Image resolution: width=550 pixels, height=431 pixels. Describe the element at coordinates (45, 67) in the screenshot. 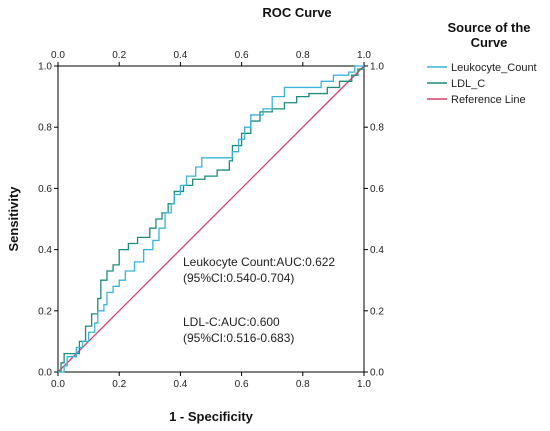

I see `left-tick-label: 1.0` at that location.